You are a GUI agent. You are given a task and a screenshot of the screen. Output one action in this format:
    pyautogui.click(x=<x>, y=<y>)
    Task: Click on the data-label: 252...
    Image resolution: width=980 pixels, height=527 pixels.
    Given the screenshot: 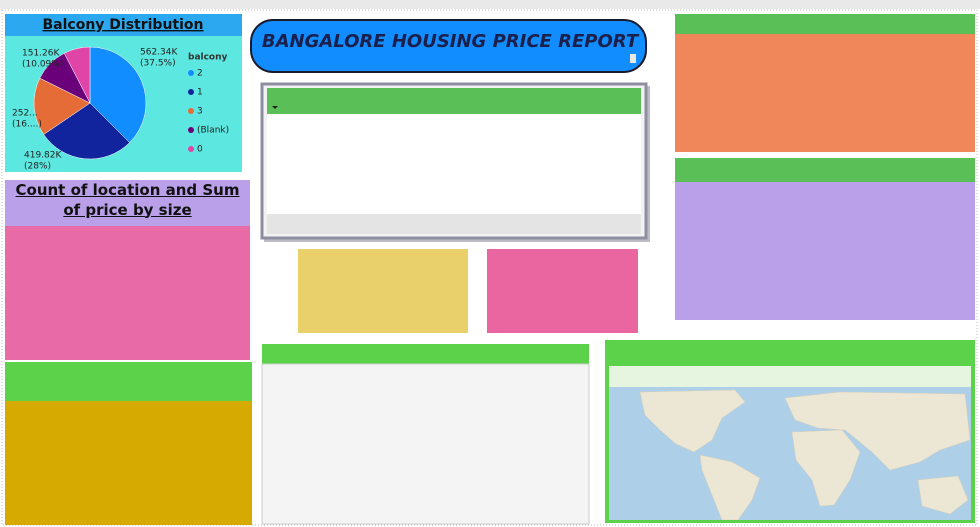 What is the action you would take?
    pyautogui.click(x=25, y=114)
    